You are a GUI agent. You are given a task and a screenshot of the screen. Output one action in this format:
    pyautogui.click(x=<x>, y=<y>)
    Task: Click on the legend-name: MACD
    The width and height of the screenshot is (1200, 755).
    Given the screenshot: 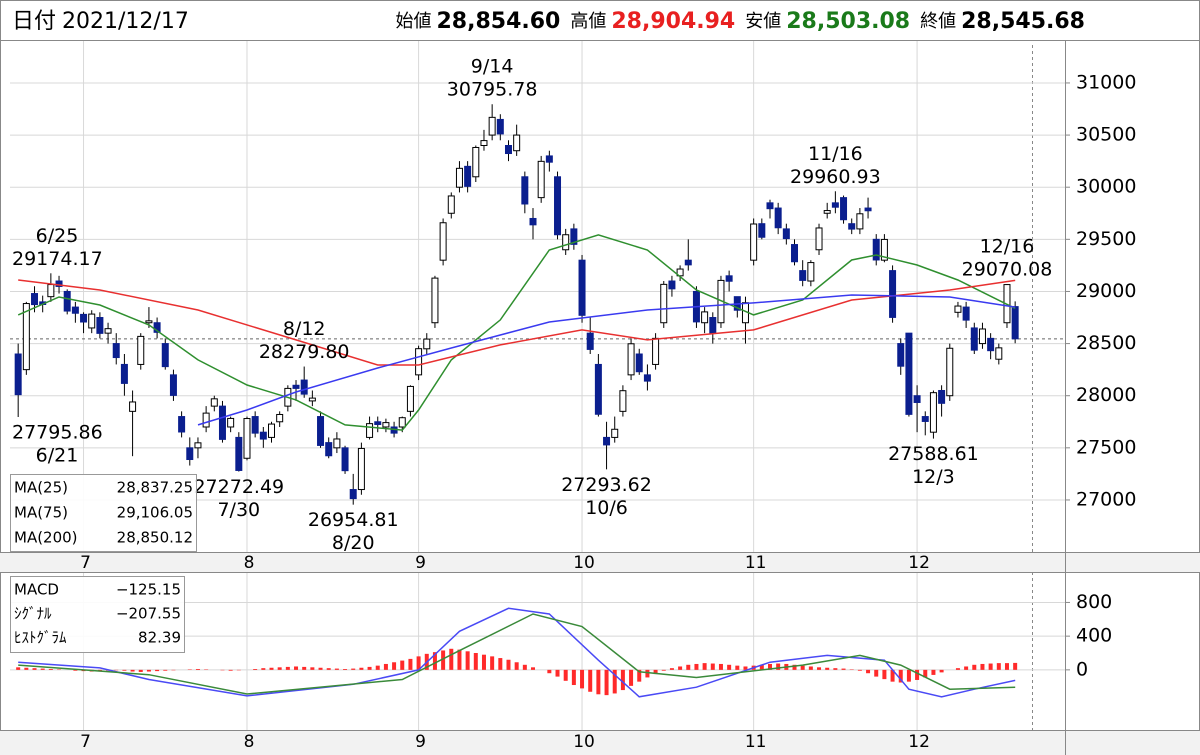 What is the action you would take?
    pyautogui.click(x=36, y=590)
    